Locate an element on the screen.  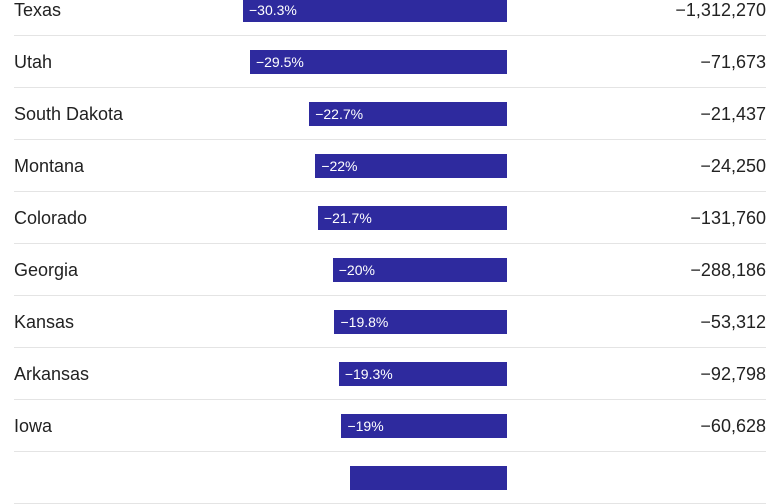
table-row: South Dakota −22.7% −21,437 is located at coordinates (390, 114).